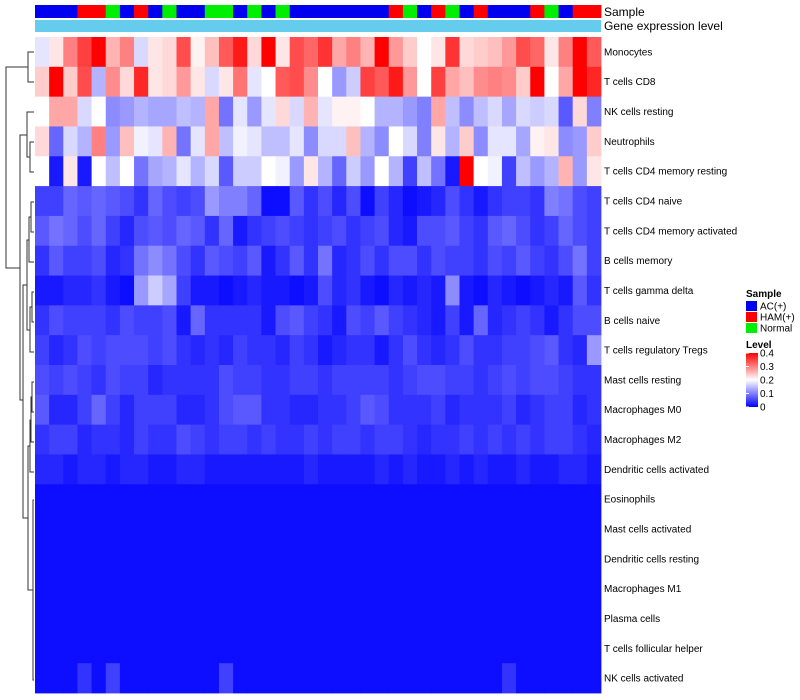  I want to click on dendrogram-branch, so click(32, 217).